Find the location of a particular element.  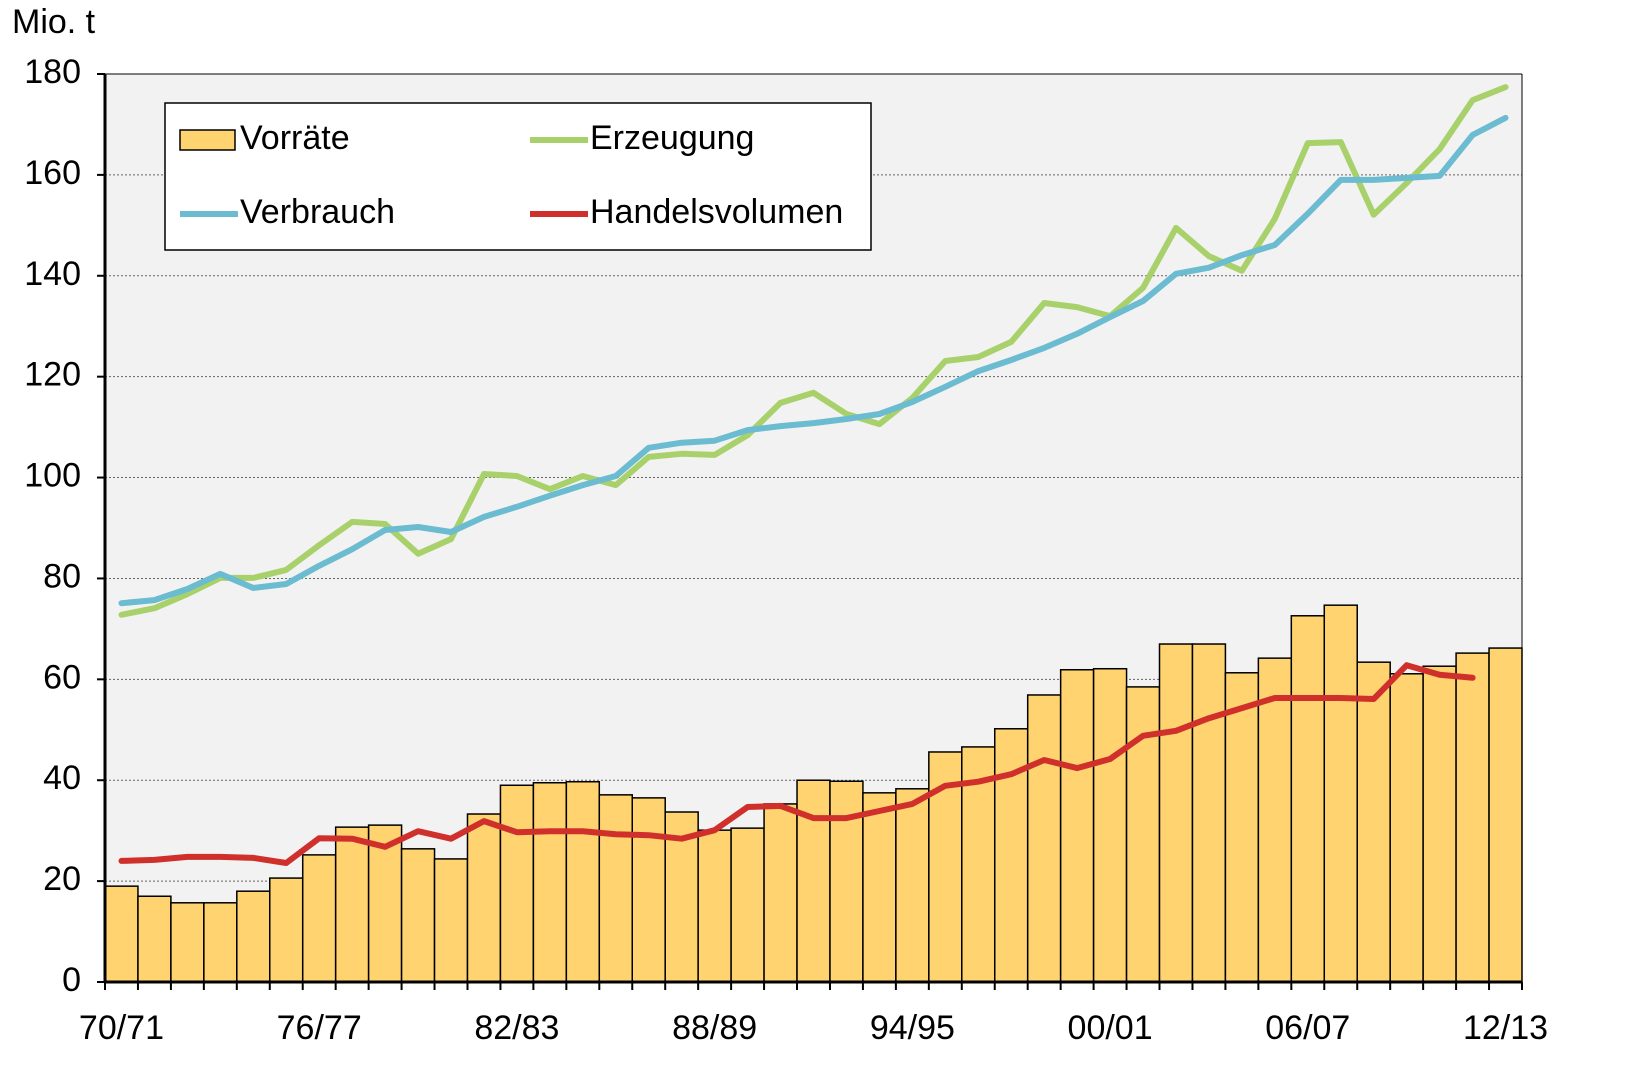

y-tick-label: 180 is located at coordinates (52, 72).